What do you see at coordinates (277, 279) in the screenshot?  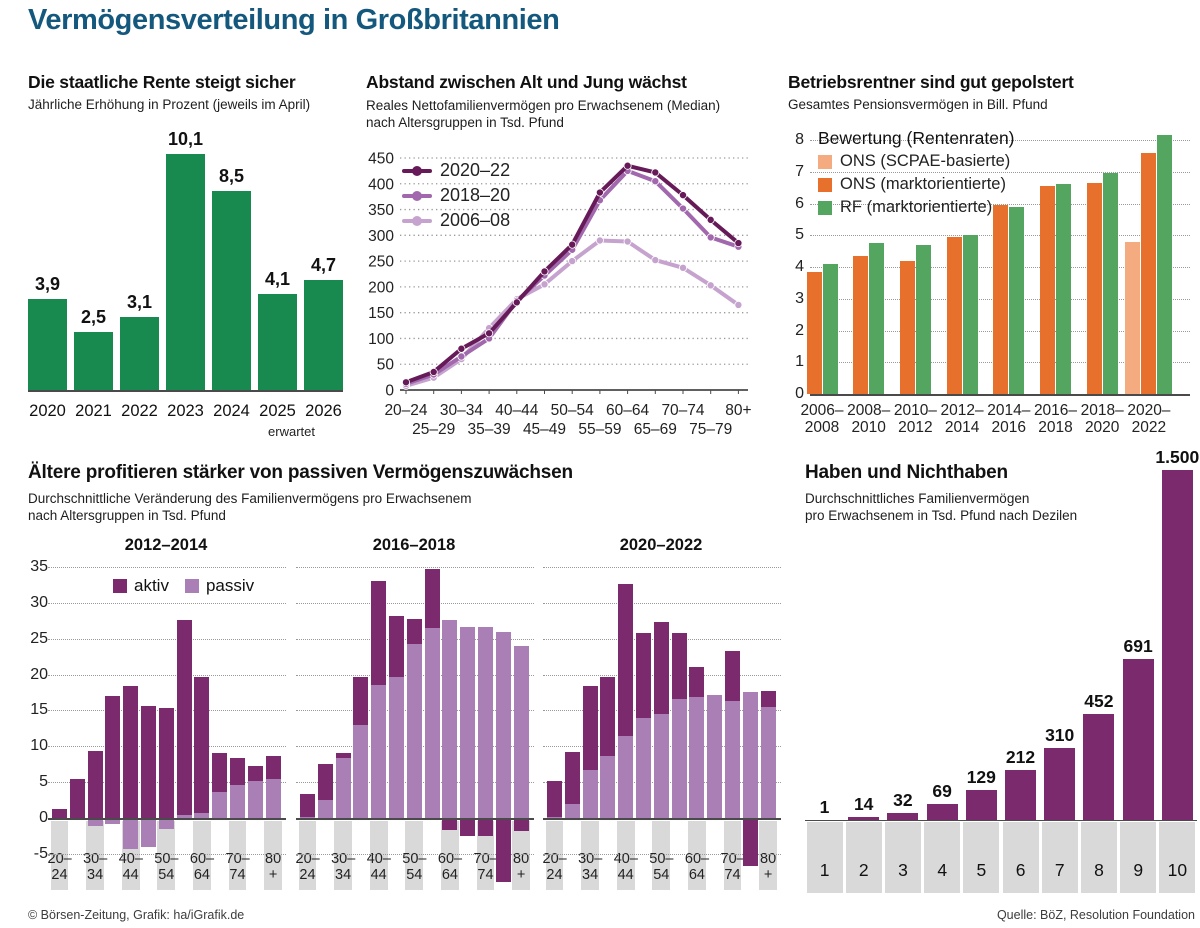 I see `bar-value-label: 4,1` at bounding box center [277, 279].